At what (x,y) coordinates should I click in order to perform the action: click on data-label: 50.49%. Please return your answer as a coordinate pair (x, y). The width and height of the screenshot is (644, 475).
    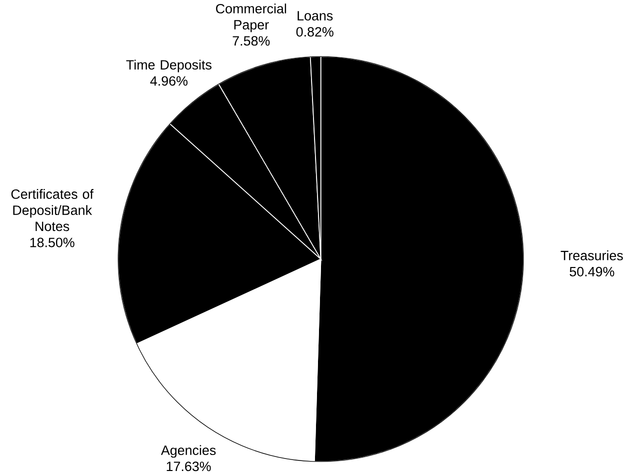
    Looking at the image, I should click on (592, 272).